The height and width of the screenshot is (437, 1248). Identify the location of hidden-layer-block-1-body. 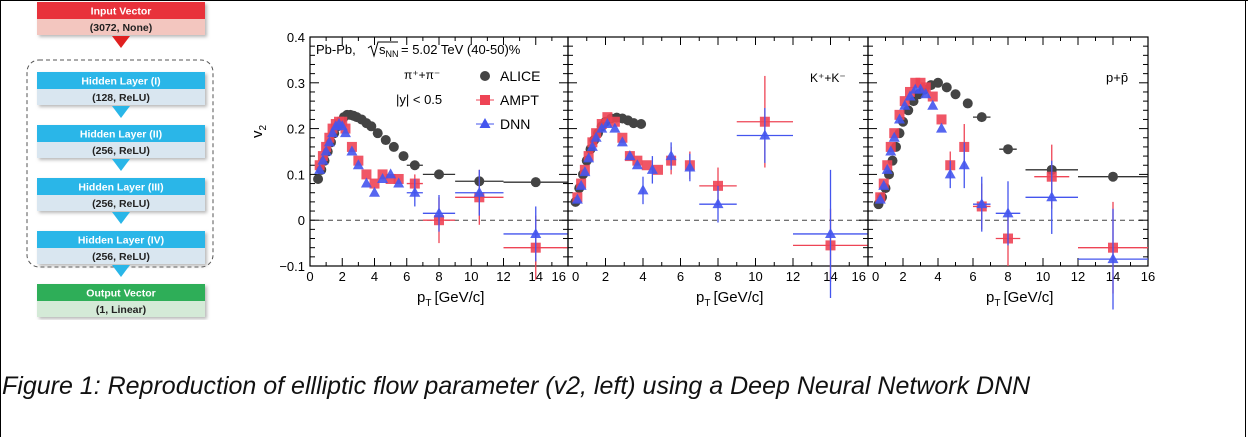
(121, 97).